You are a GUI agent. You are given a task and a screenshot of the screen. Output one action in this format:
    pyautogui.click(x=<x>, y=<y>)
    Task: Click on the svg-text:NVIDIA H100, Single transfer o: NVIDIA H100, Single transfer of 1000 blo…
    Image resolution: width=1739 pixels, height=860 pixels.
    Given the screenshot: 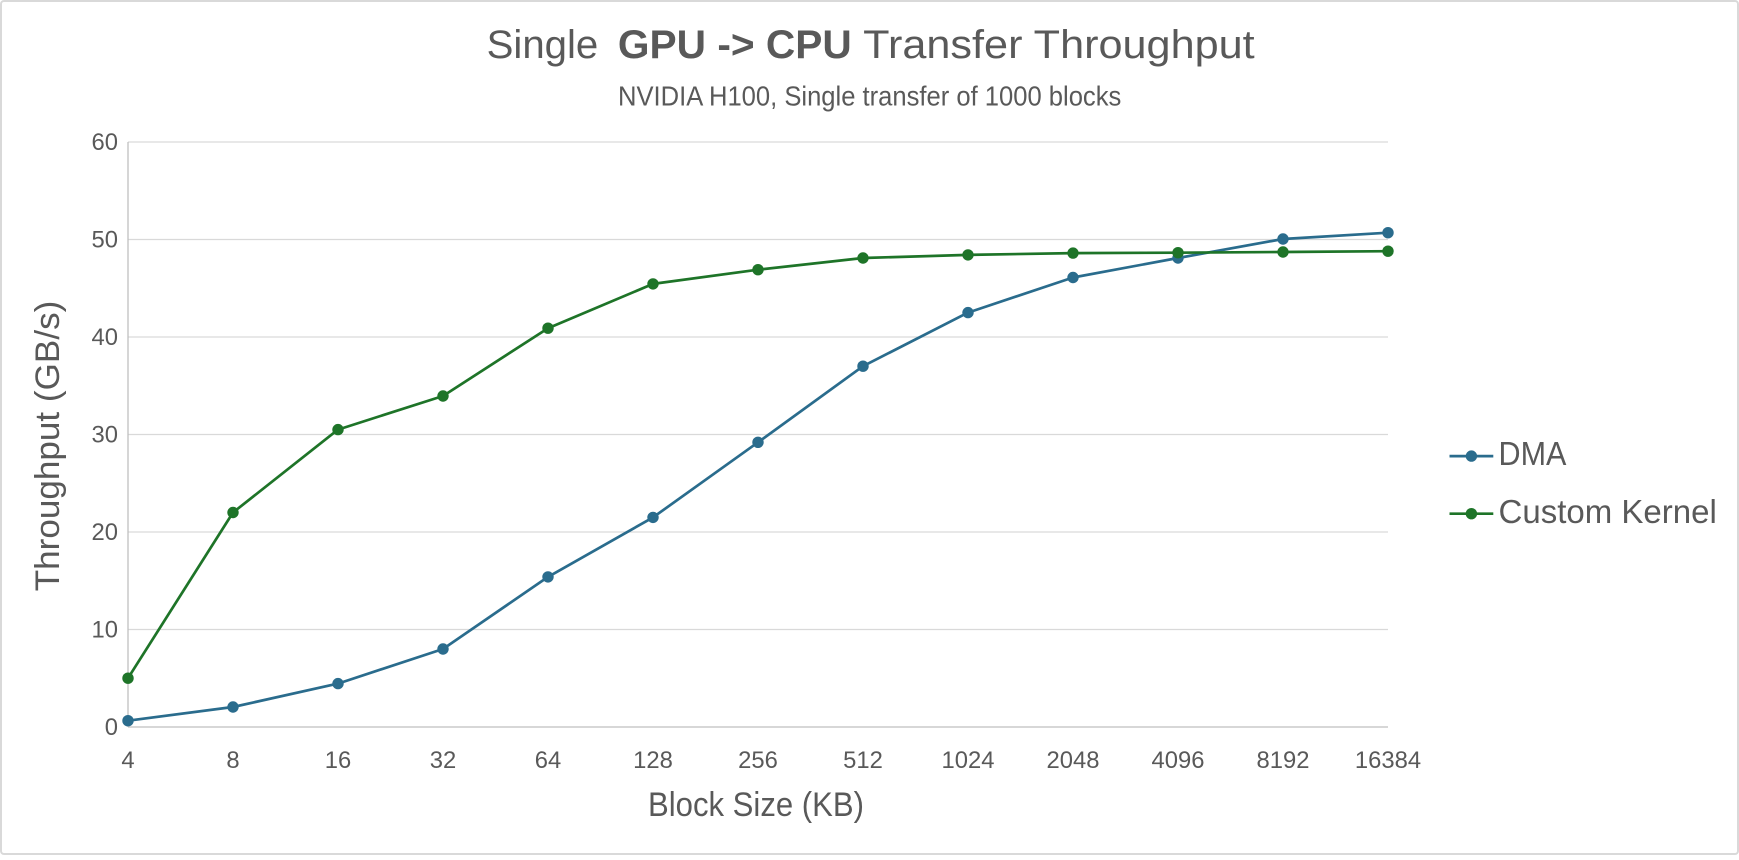 What is the action you would take?
    pyautogui.click(x=869, y=96)
    